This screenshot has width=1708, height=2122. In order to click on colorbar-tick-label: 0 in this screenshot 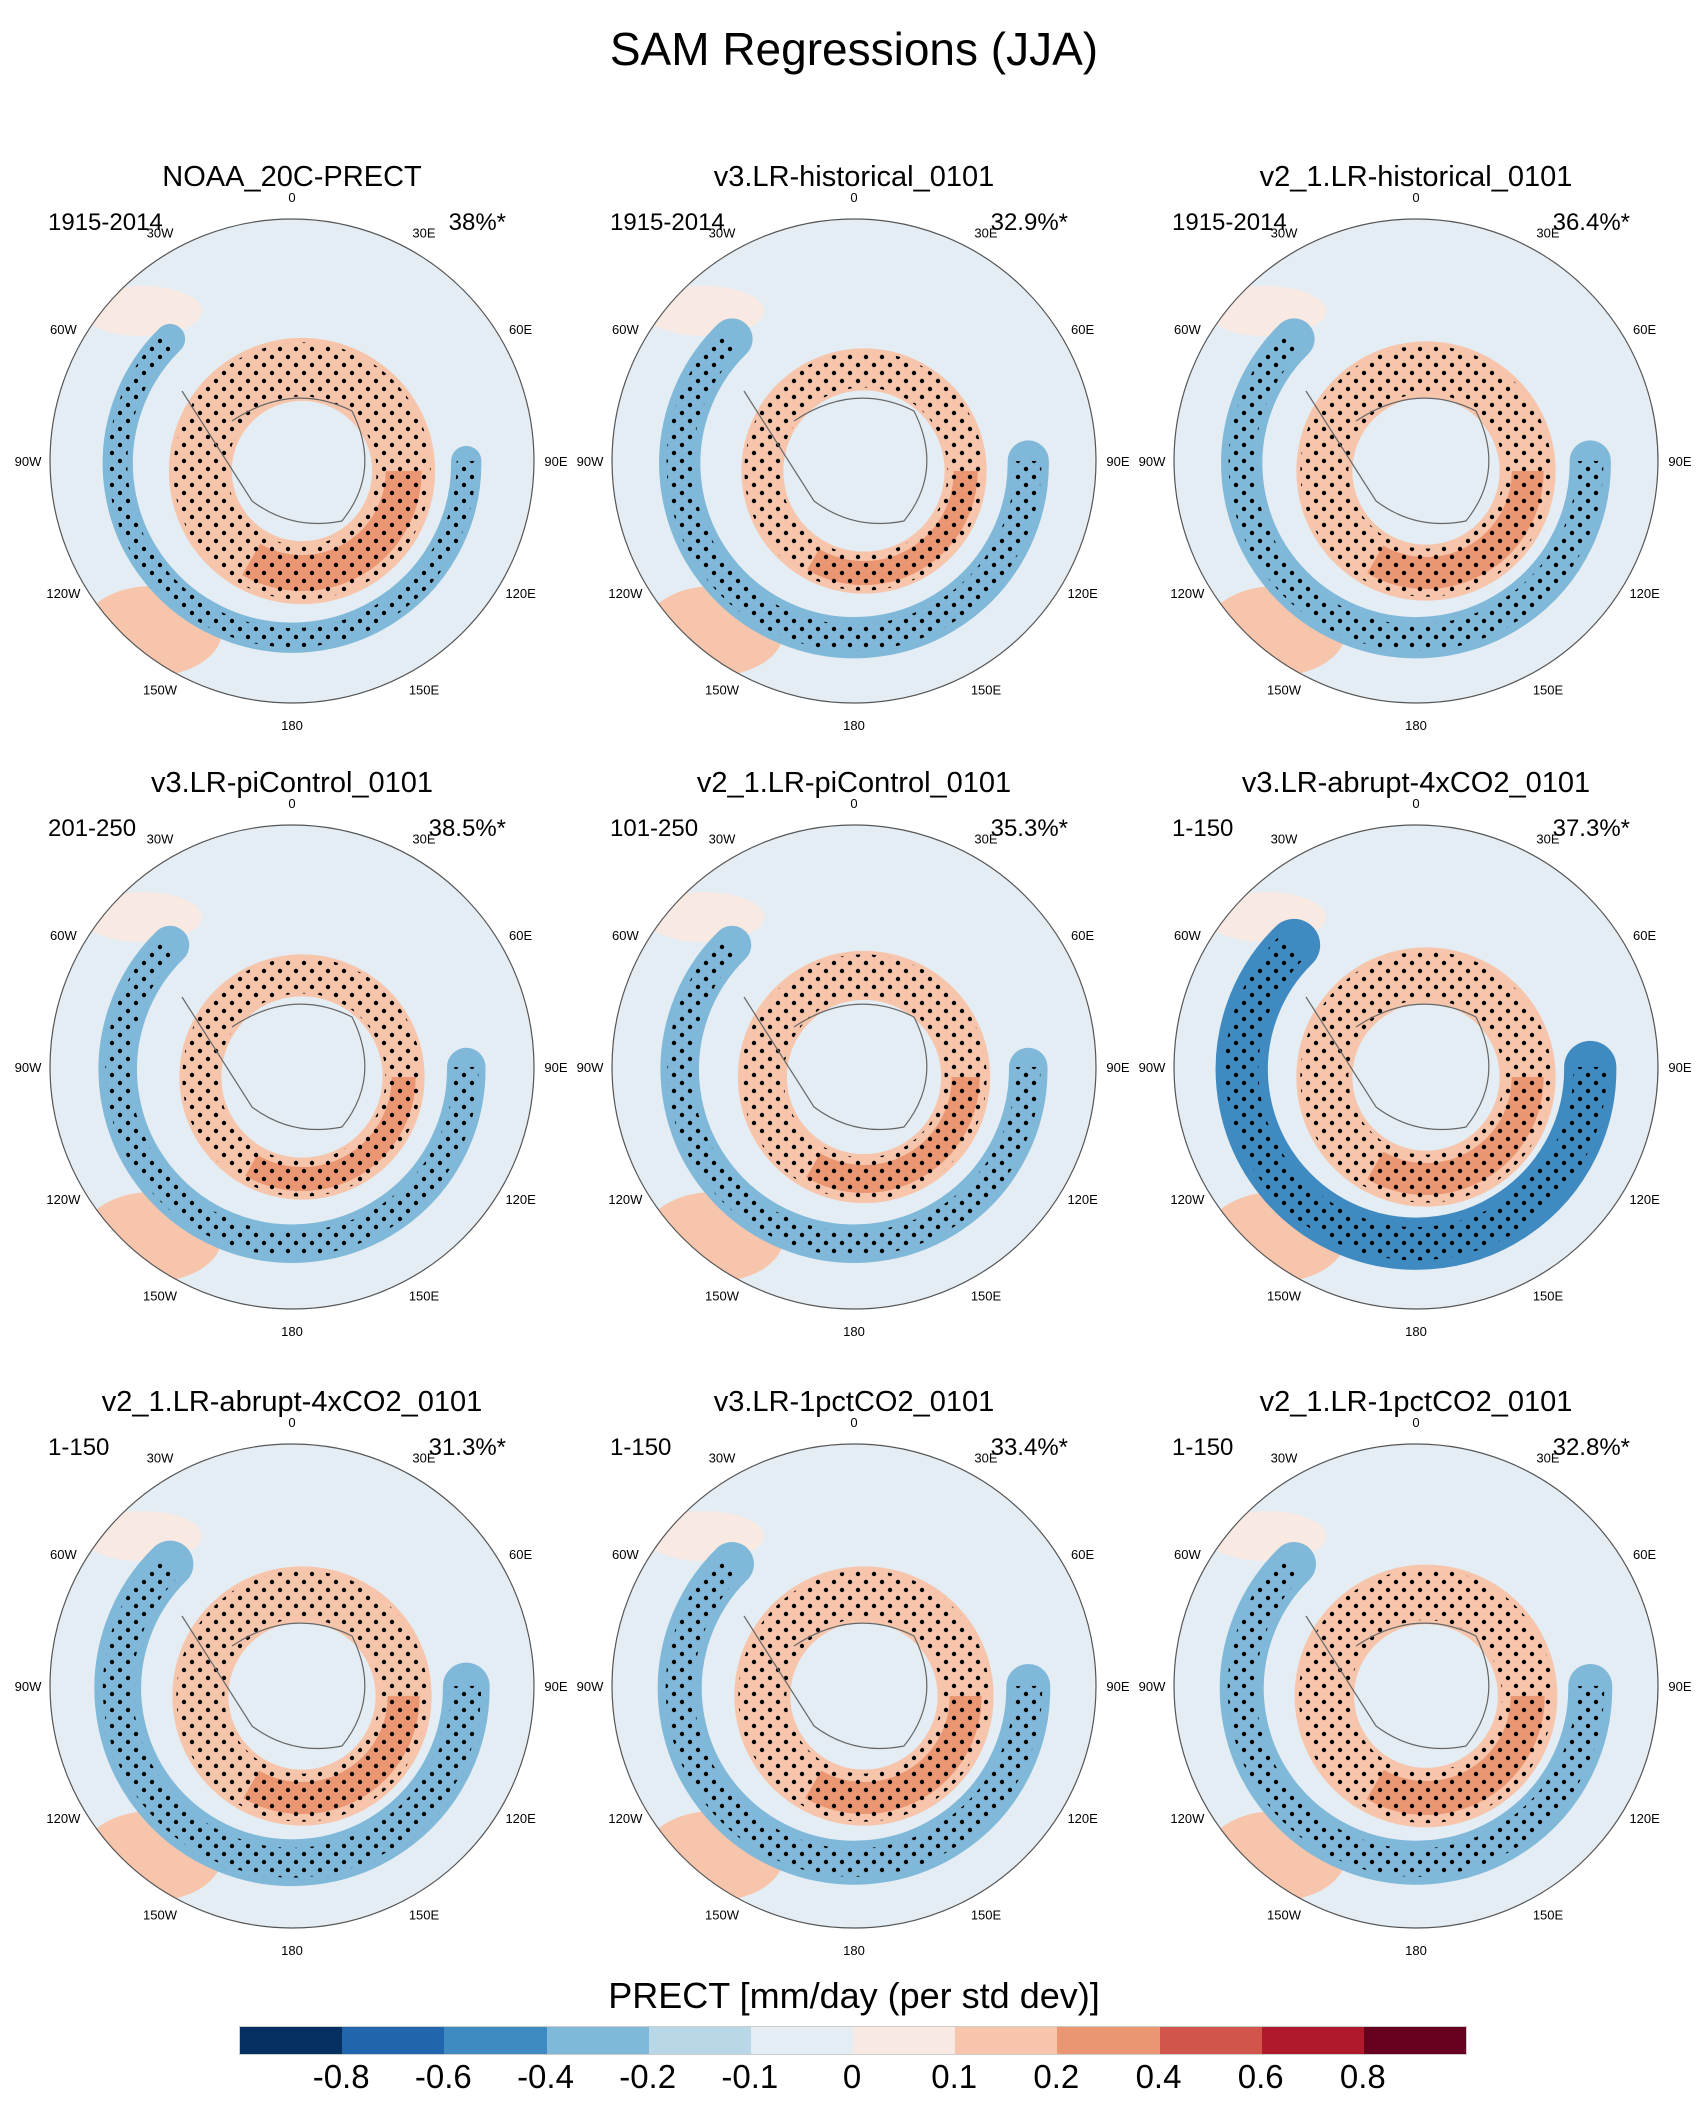, I will do `click(852, 2076)`.